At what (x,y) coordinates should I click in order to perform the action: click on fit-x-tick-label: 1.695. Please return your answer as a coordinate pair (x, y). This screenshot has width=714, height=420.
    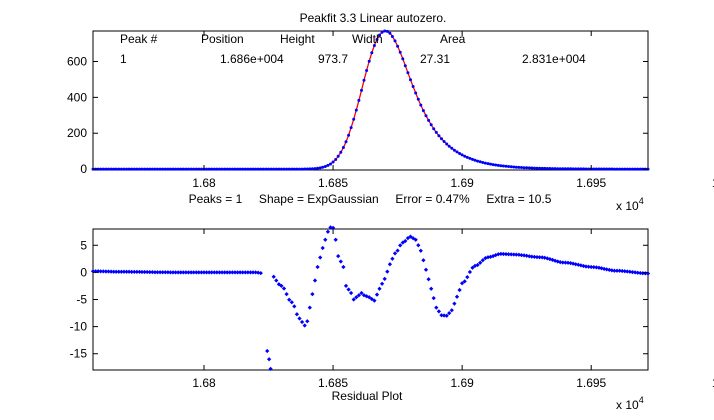
    Looking at the image, I should click on (591, 183).